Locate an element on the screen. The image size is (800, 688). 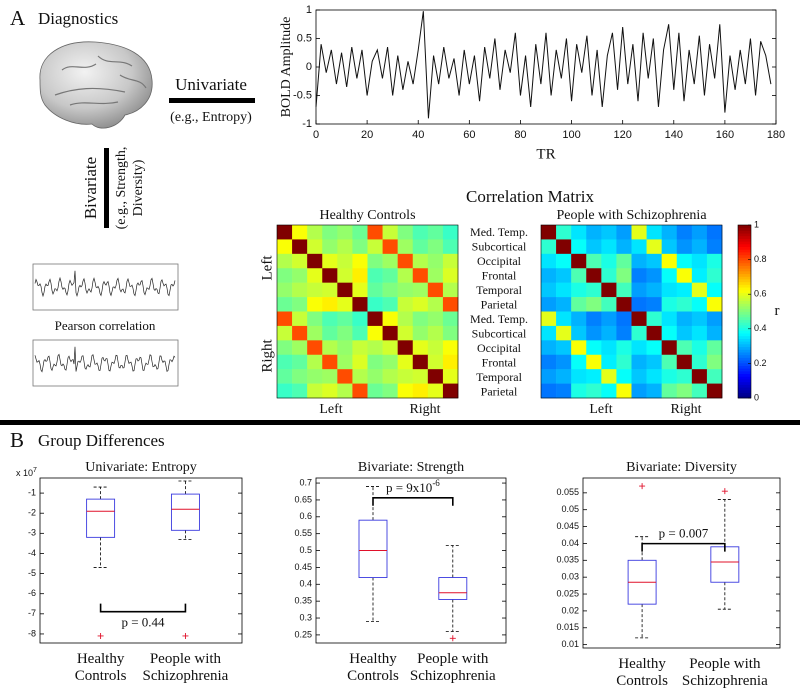
y-tick-label: 0.6 is located at coordinates (305, 516).